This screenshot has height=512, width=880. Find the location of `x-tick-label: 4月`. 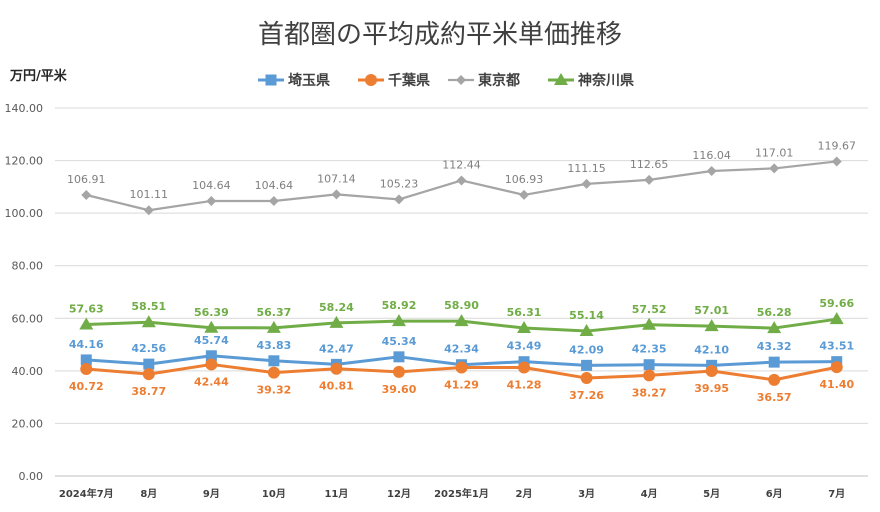

x-tick-label: 4月 is located at coordinates (649, 494).